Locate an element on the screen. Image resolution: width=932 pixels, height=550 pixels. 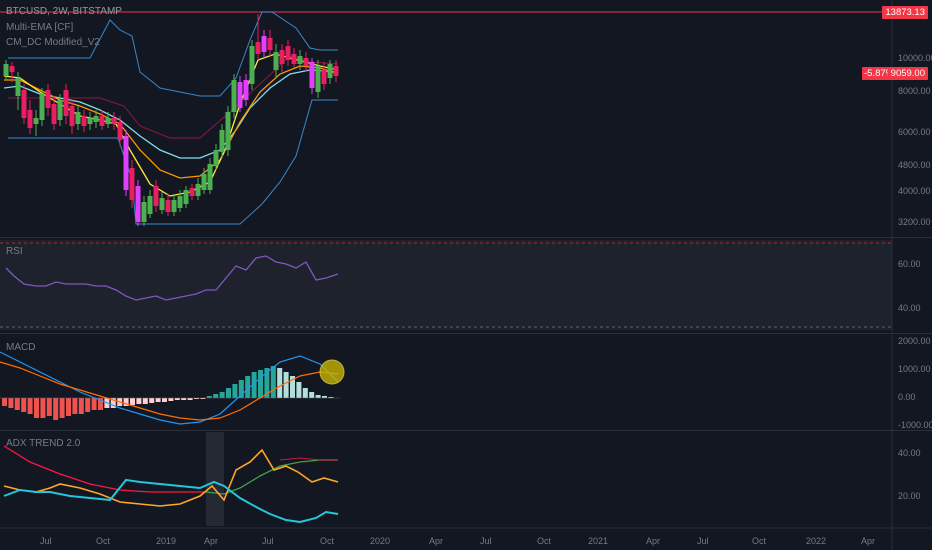
price-tick: 3200.00 is located at coordinates (914, 222).